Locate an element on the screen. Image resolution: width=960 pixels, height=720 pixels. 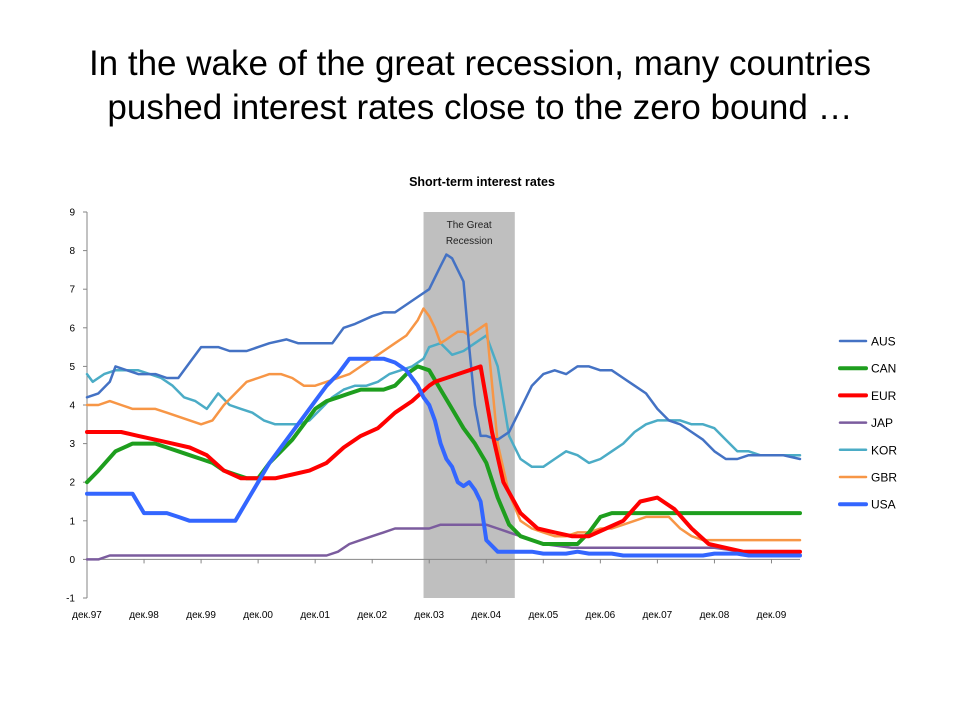
y-tick-label: 4 is located at coordinates (72, 406).